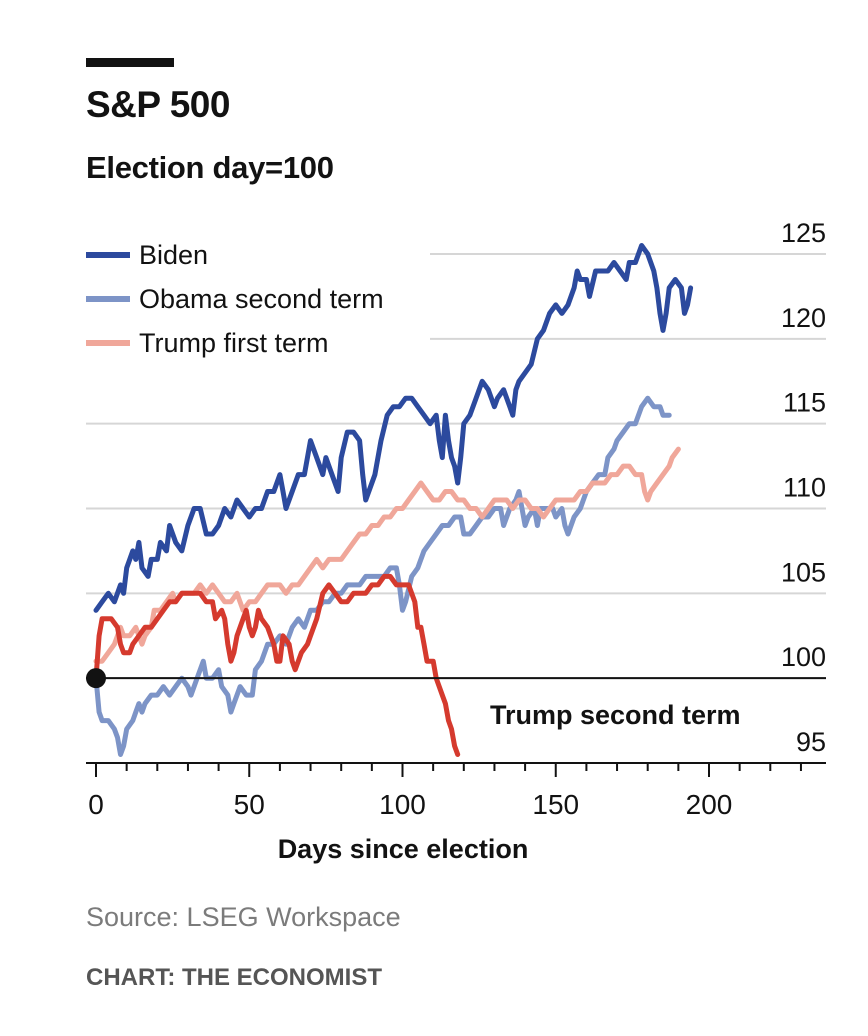 The width and height of the screenshot is (868, 1036). I want to click on legend: Biden Obama second term Trump first term, so click(235, 299).